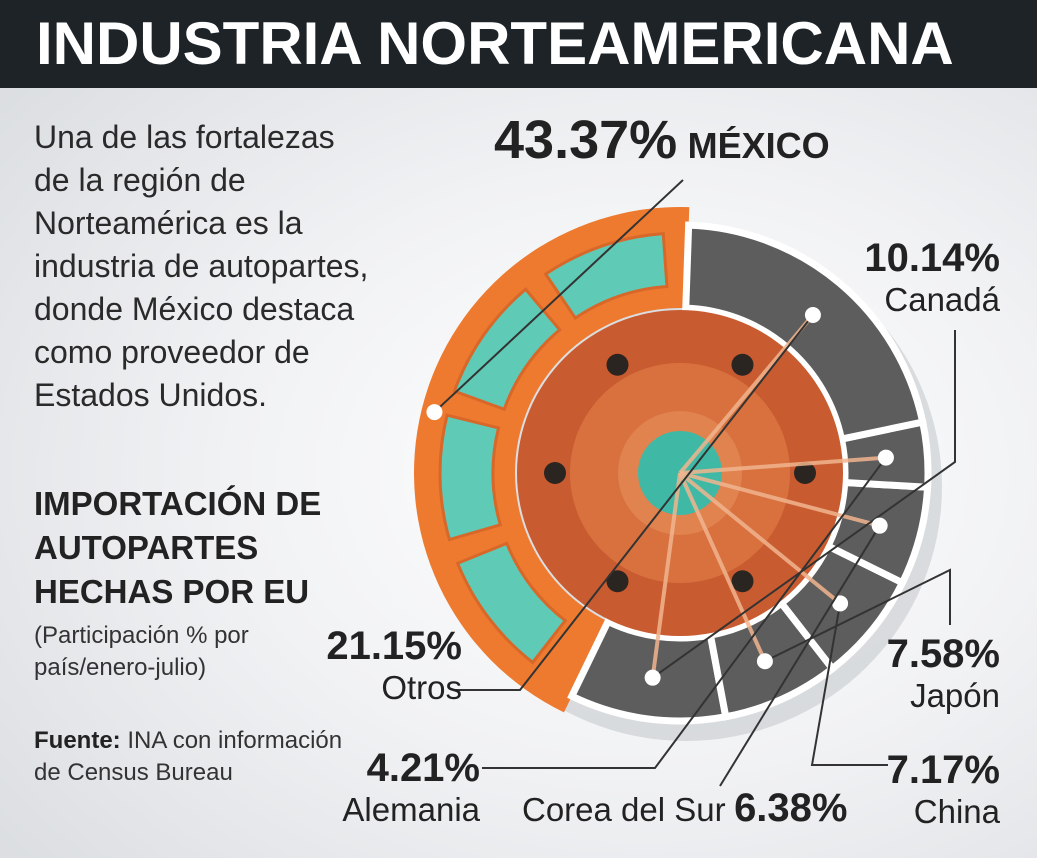 This screenshot has height=858, width=1037. What do you see at coordinates (849, 684) in the screenshot?
I see `leader-china` at bounding box center [849, 684].